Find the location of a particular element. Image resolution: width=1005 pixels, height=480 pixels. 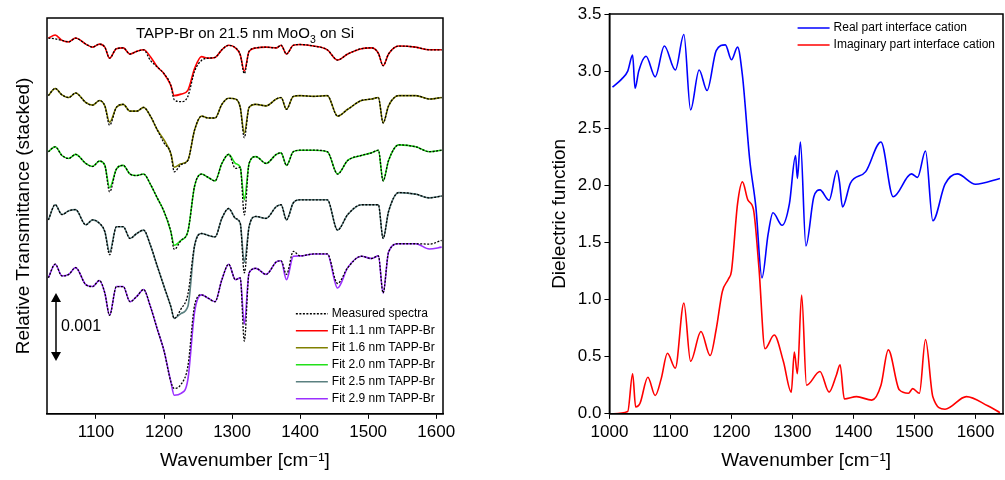

y-axis-title: Relative Transmittance (stacked) is located at coordinates (23, 216).